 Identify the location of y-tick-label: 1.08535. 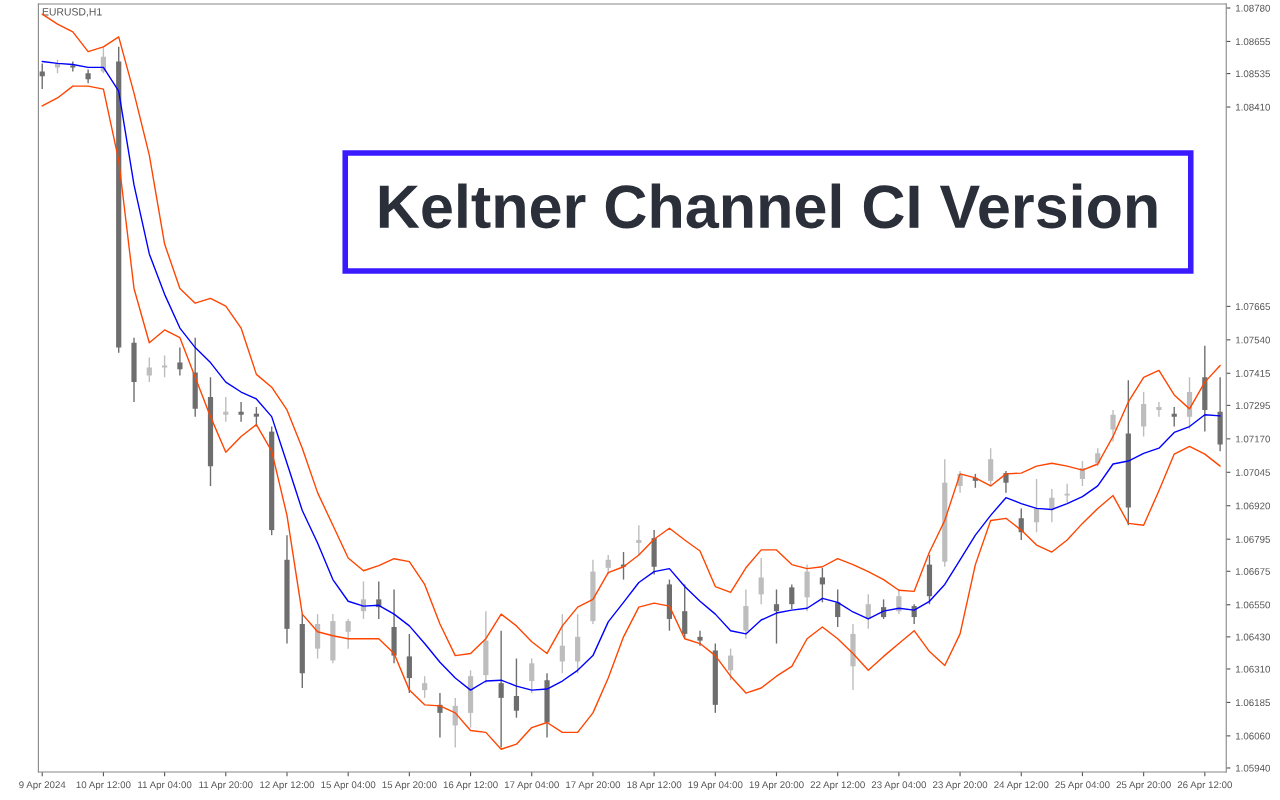
(1253, 74).